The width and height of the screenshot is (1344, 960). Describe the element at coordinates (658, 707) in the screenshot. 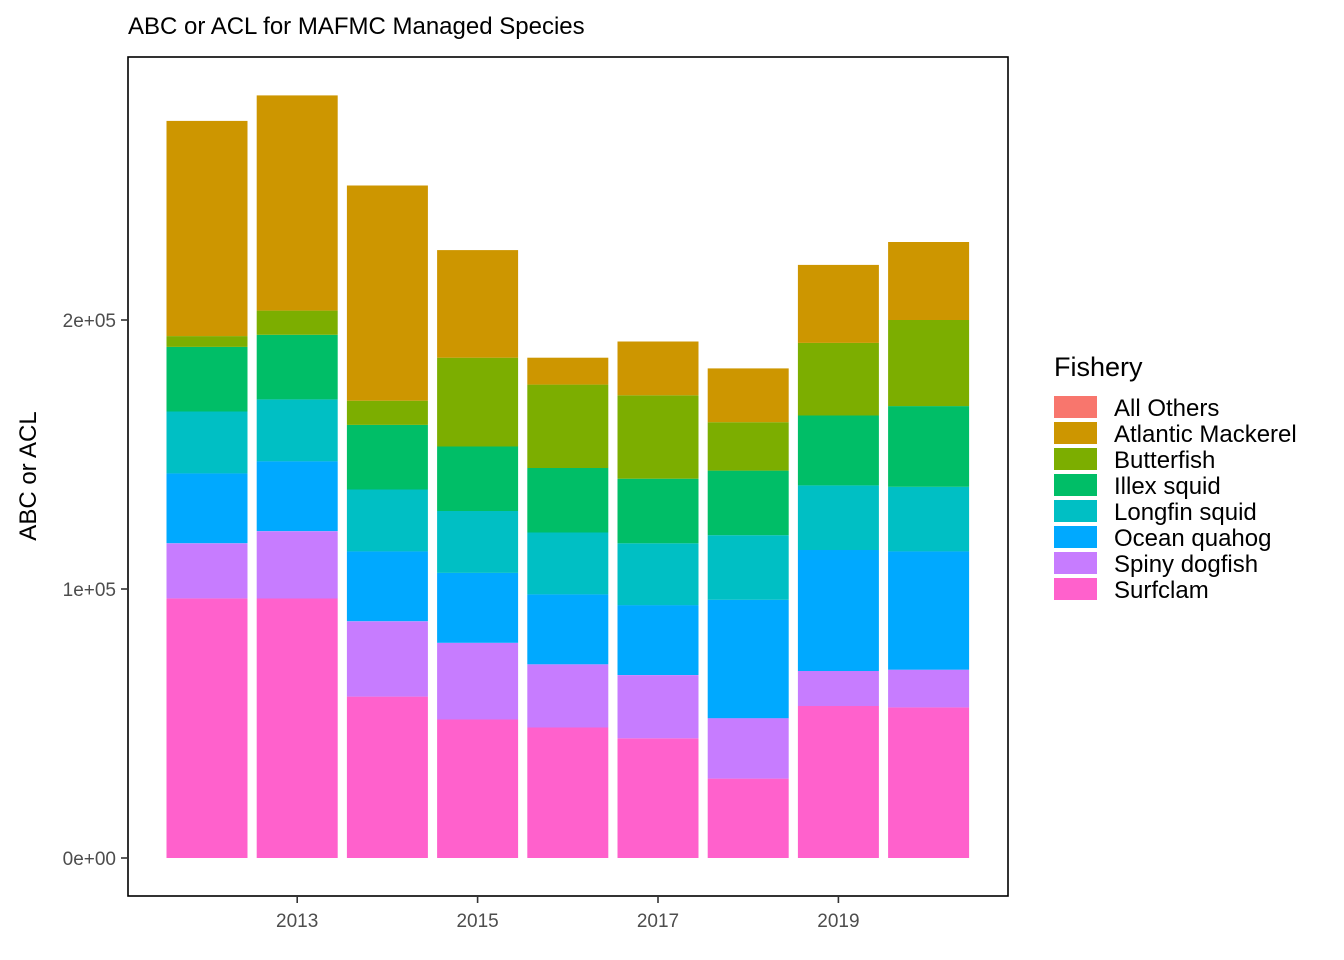

I see `bar-spiny-dogfish-2017` at that location.